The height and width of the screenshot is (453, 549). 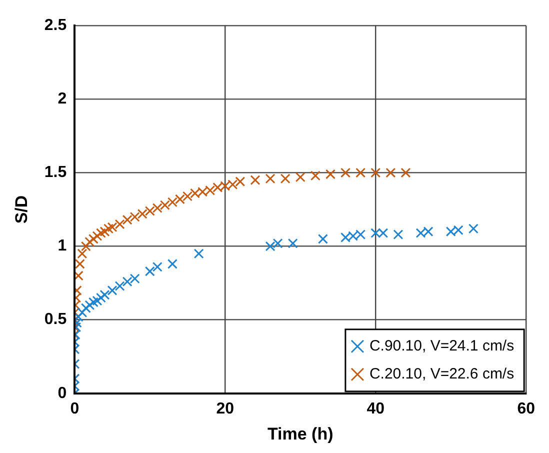 I want to click on x-tick-label: 40, so click(x=375, y=409).